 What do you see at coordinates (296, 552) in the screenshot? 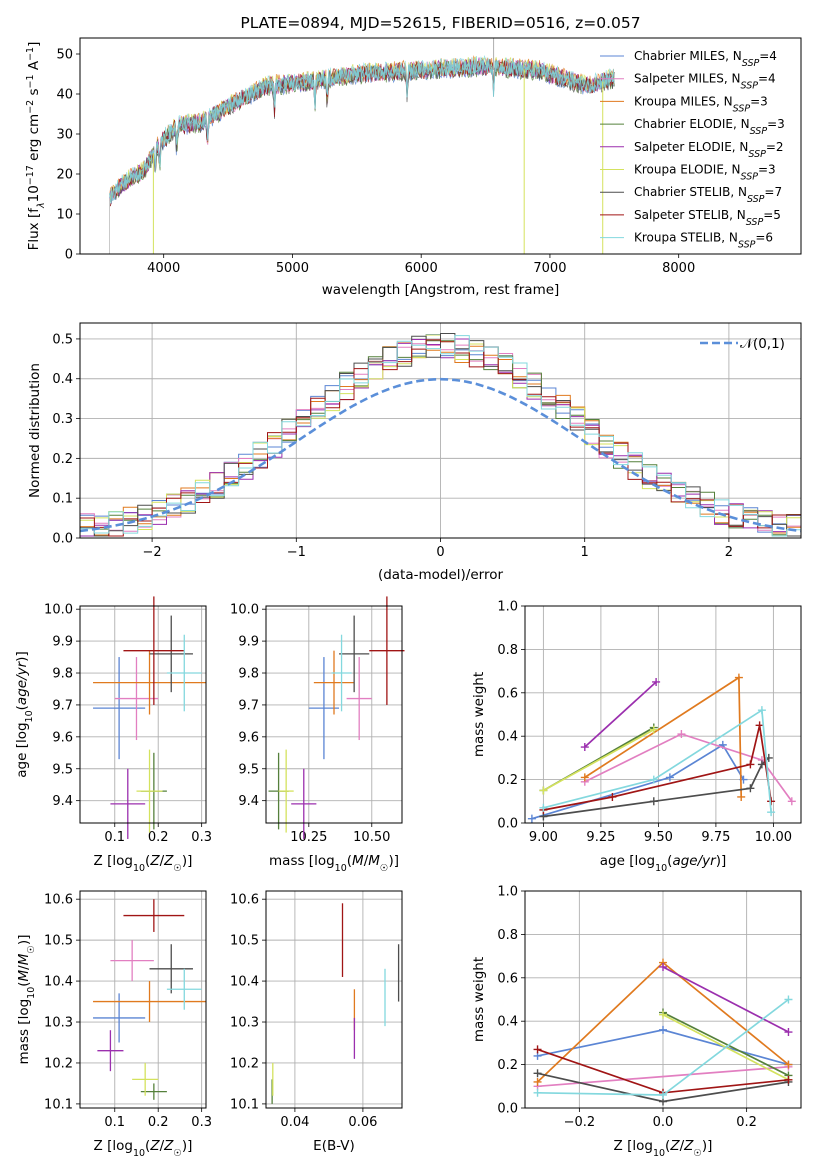
I see `x-tick-label: −1` at bounding box center [296, 552].